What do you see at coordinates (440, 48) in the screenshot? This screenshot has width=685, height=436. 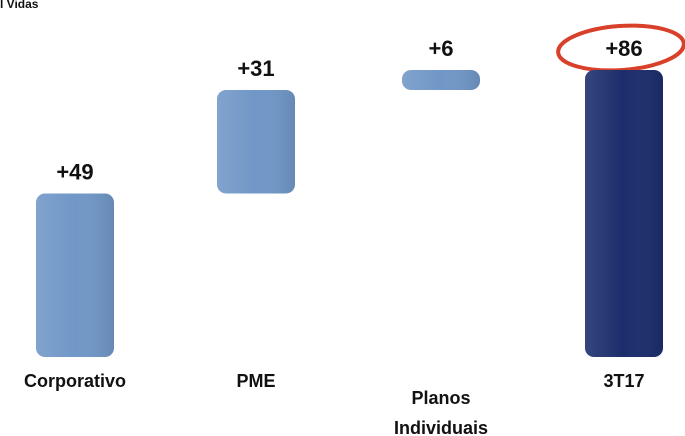 I see `data-label: +6` at bounding box center [440, 48].